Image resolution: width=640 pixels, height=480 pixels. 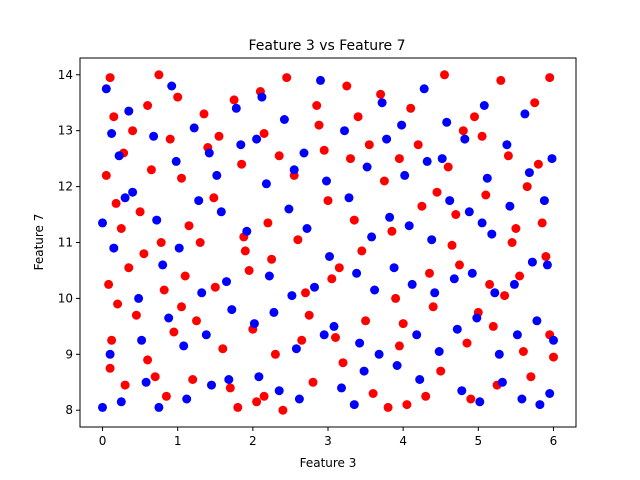 What do you see at coordinates (178, 441) in the screenshot?
I see `x-tick-label-1: 1` at bounding box center [178, 441].